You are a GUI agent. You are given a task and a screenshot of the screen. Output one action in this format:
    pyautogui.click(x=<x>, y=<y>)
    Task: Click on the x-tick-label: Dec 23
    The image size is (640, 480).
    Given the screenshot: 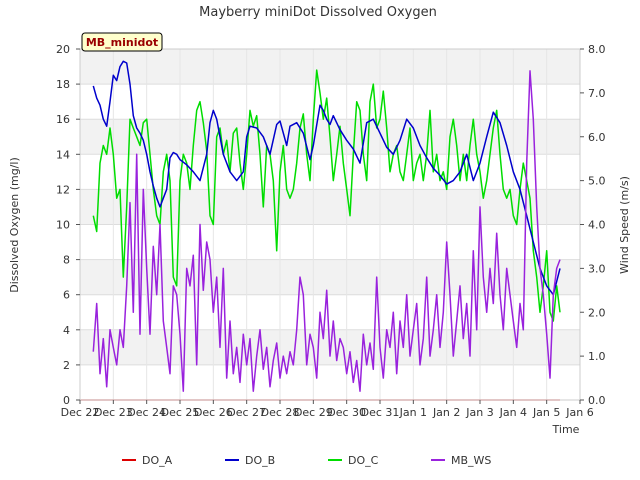 What is the action you would take?
    pyautogui.click(x=113, y=412)
    